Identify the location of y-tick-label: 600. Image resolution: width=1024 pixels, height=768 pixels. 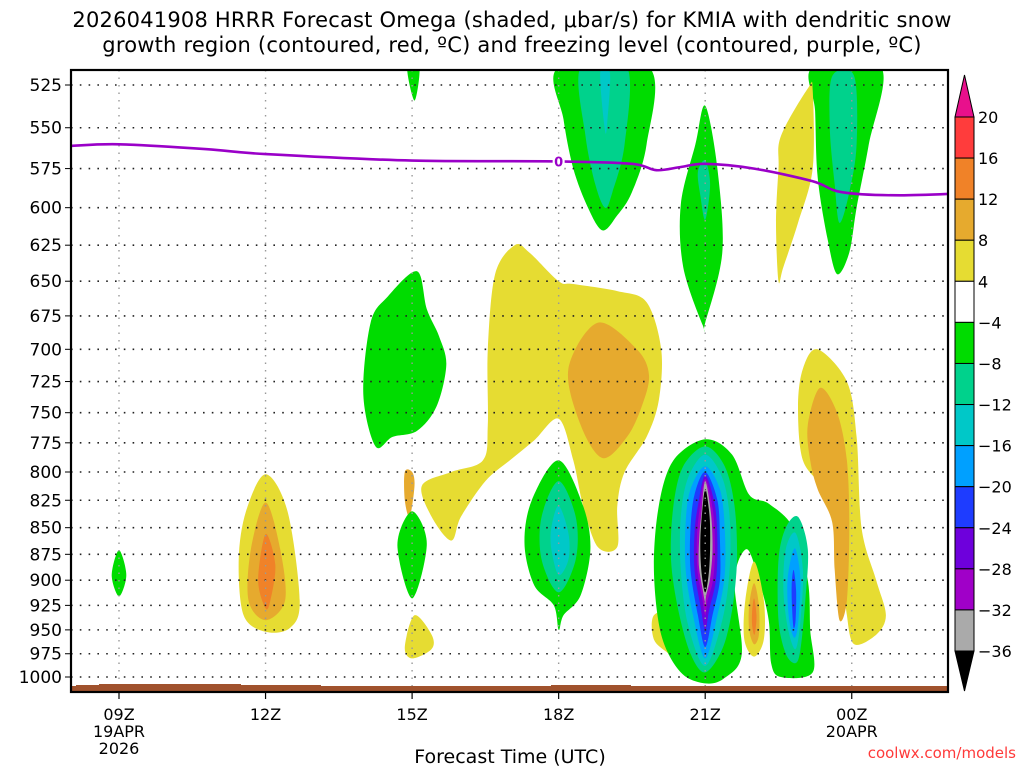
(46, 209).